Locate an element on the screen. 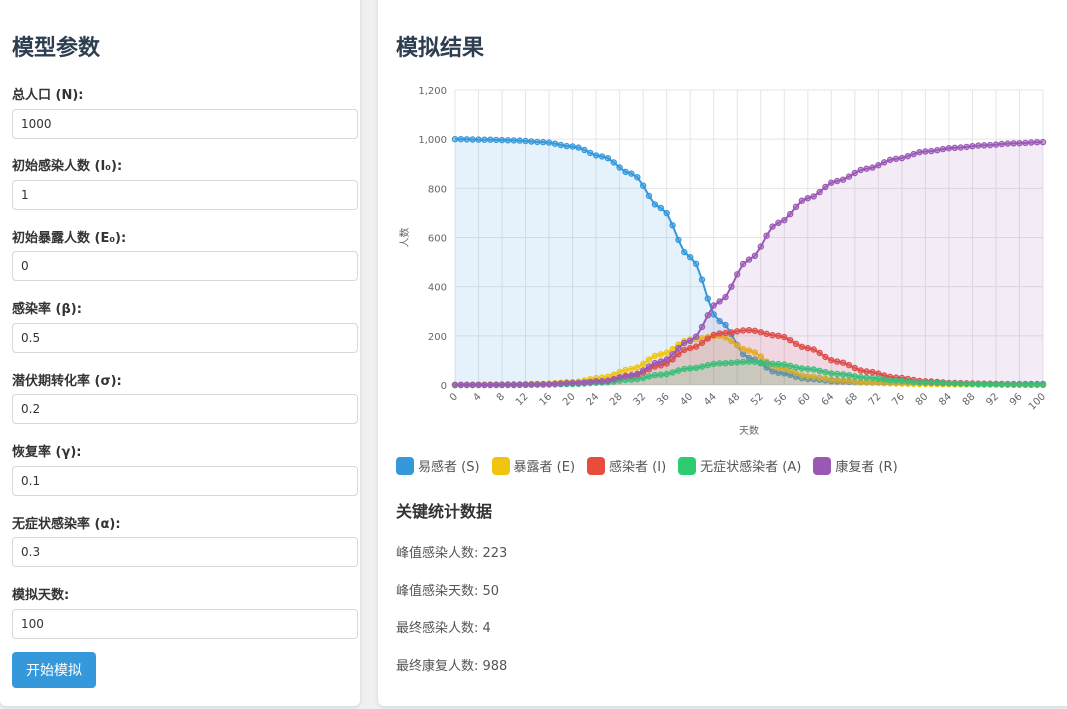 The width and height of the screenshot is (1067, 709). population-input is located at coordinates (185, 124).